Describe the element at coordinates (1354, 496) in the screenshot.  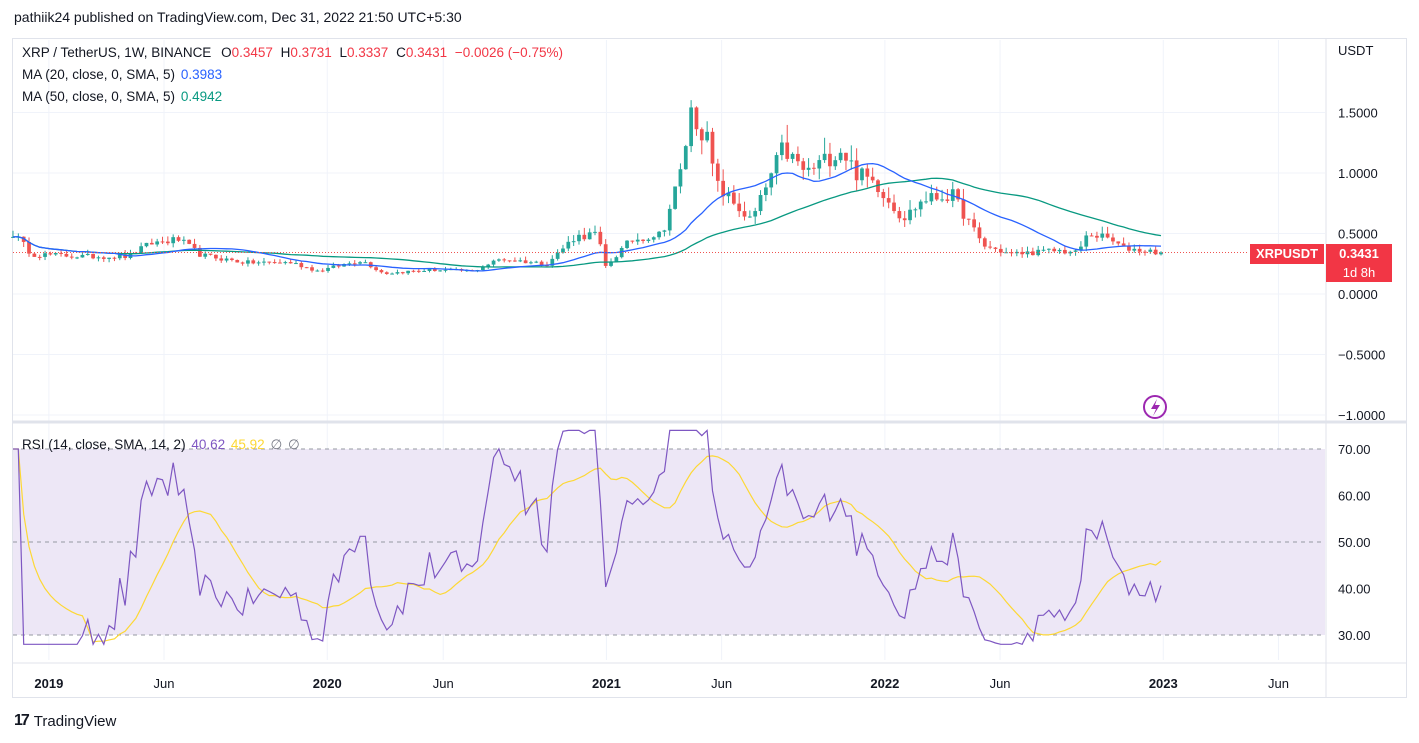
I see `rsi-tick-label: 60.00` at that location.